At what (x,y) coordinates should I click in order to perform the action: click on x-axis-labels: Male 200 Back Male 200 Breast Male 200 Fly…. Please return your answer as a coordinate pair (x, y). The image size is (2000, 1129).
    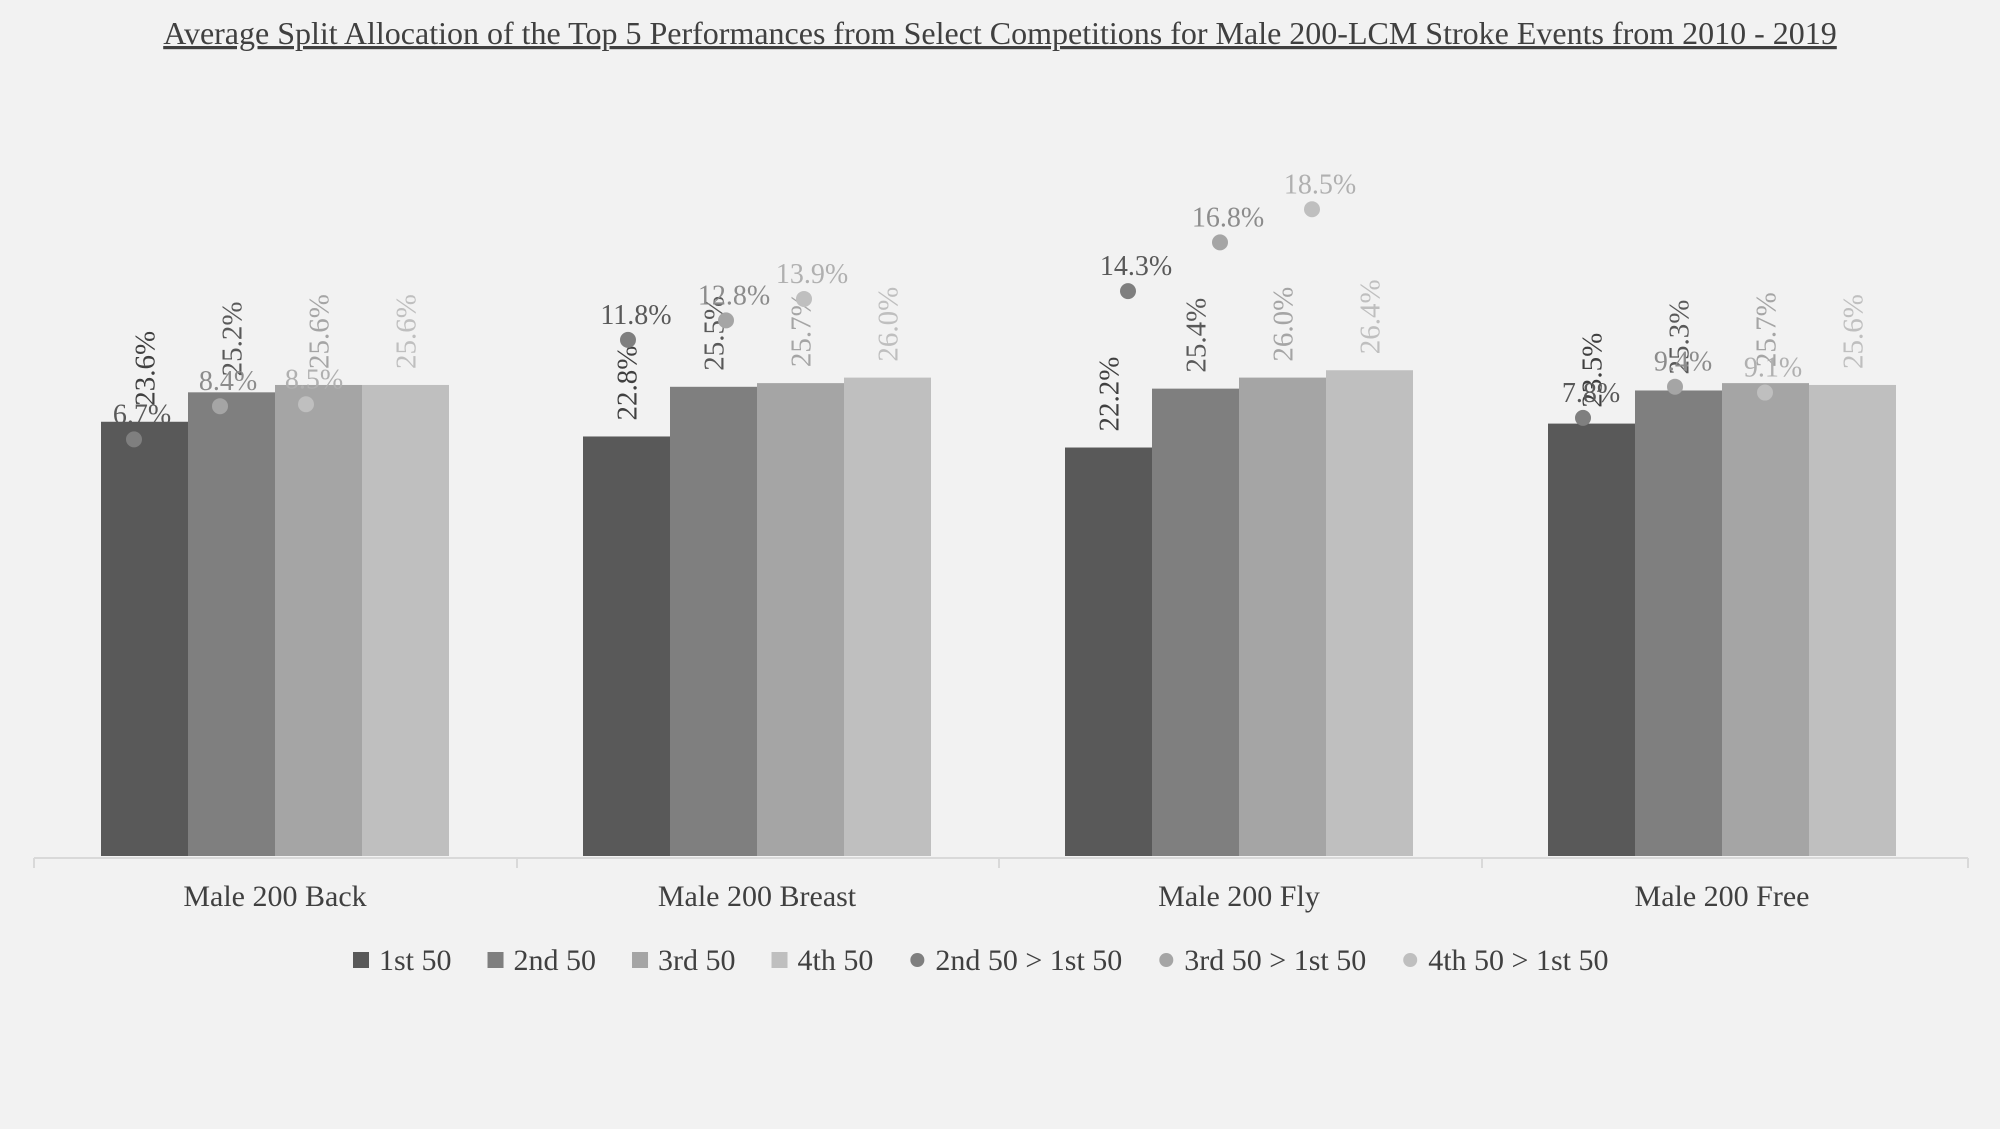
    Looking at the image, I should click on (1001, 885).